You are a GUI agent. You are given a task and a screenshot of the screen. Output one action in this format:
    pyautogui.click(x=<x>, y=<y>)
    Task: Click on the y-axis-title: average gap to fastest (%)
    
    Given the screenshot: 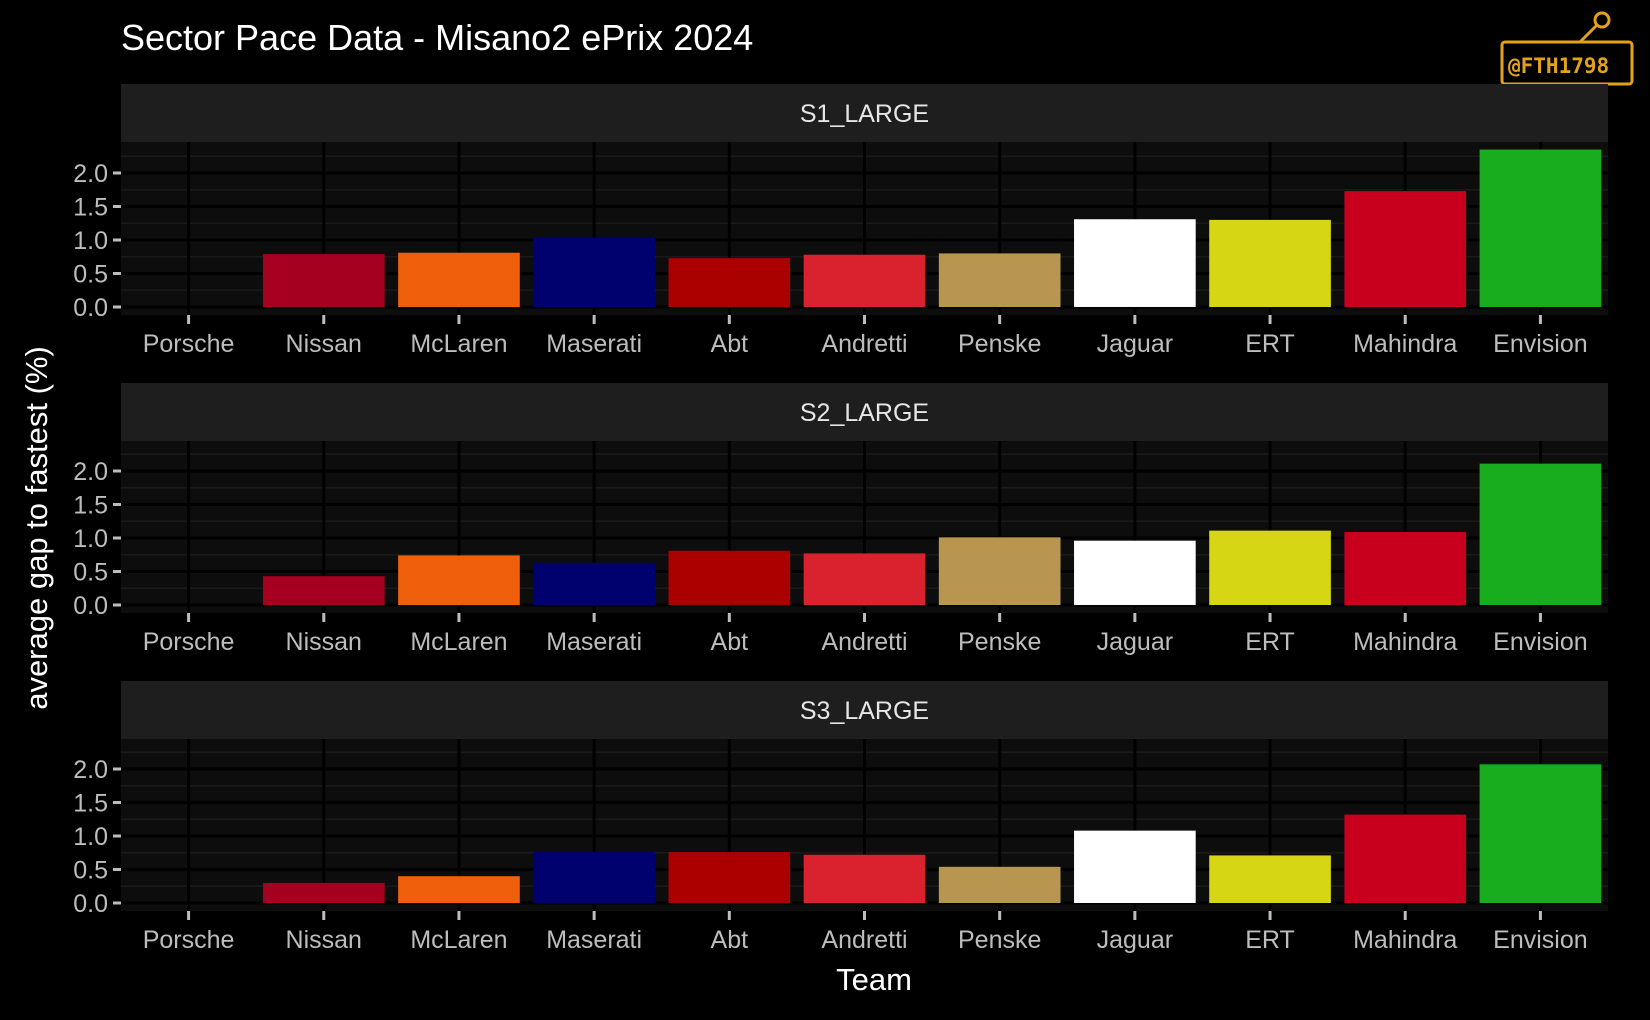 What is the action you would take?
    pyautogui.click(x=36, y=528)
    